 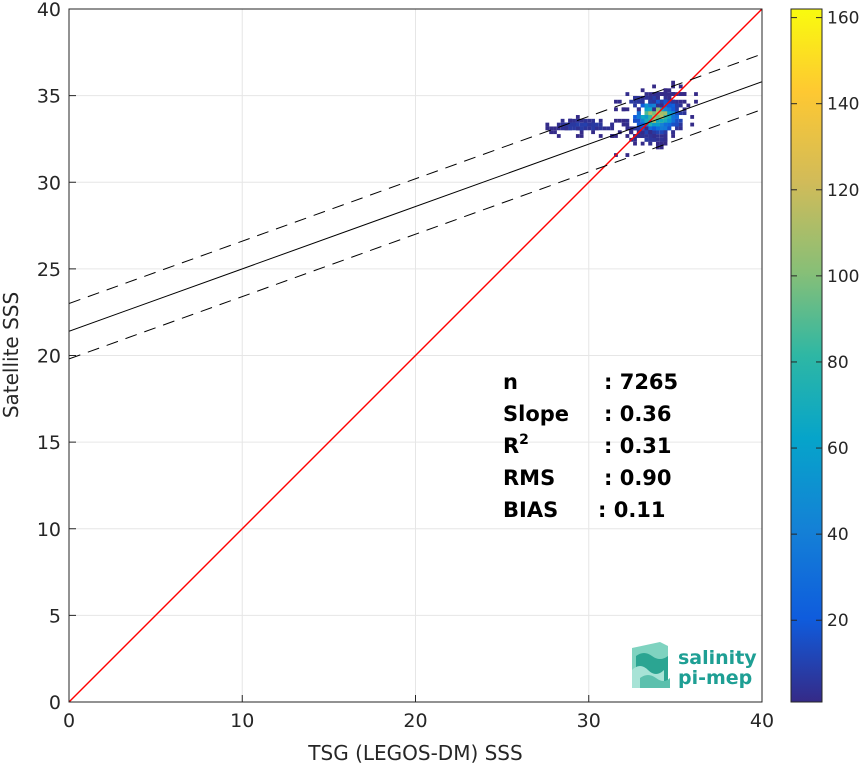 What do you see at coordinates (536, 414) in the screenshot?
I see `stat-label: Slope` at bounding box center [536, 414].